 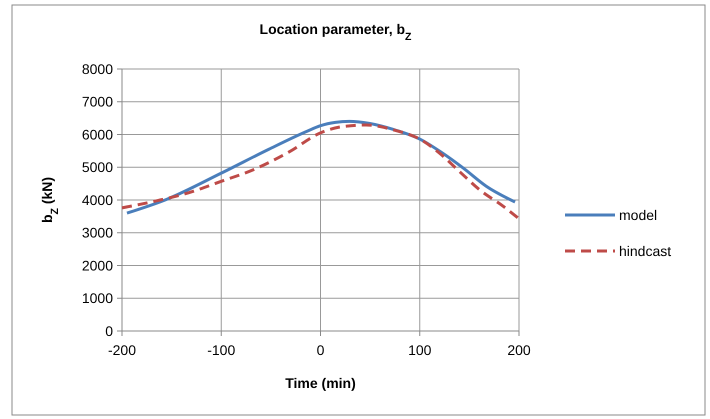 I want to click on y-tick-label: 6000, so click(x=98, y=134).